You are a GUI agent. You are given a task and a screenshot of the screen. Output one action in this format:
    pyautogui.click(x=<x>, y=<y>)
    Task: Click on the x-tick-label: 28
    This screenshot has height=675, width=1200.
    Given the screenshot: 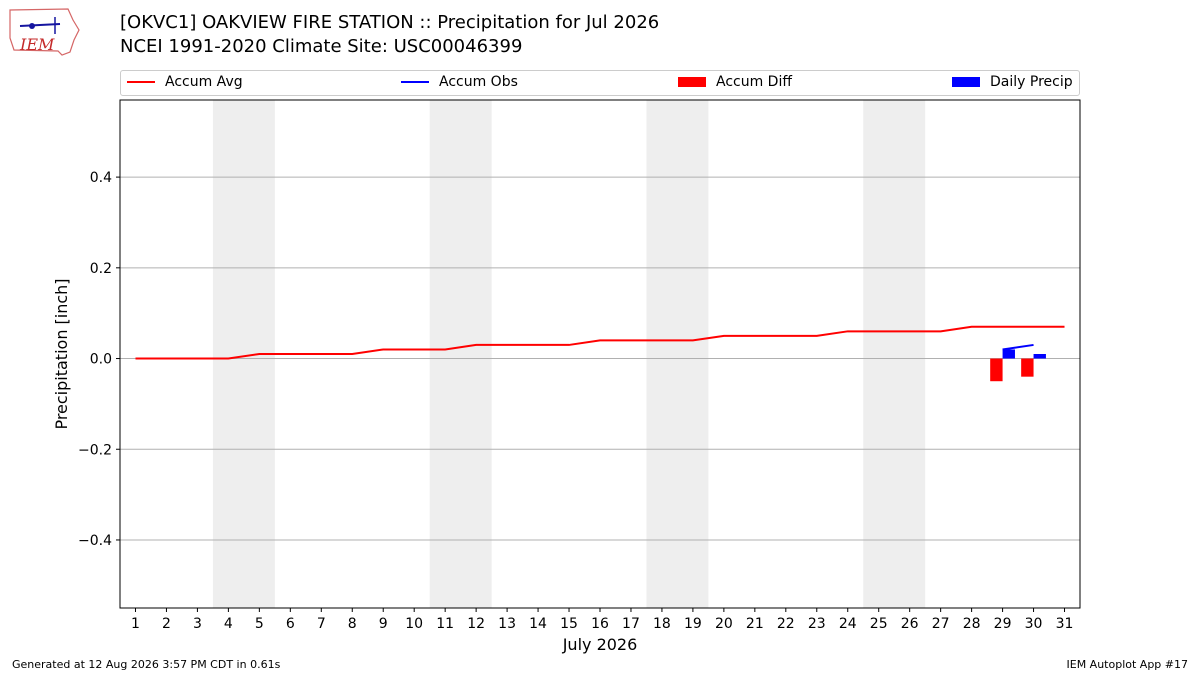 What is the action you would take?
    pyautogui.click(x=972, y=624)
    